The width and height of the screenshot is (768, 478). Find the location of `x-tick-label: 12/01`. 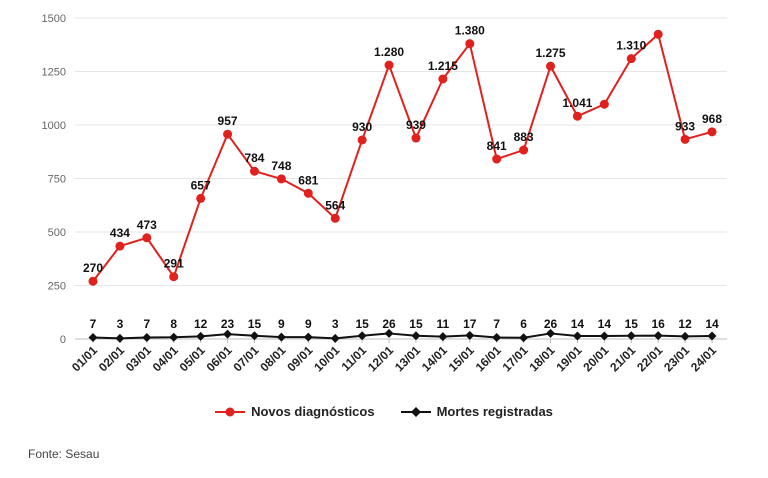

x-tick-label: 12/01 is located at coordinates (380, 358).